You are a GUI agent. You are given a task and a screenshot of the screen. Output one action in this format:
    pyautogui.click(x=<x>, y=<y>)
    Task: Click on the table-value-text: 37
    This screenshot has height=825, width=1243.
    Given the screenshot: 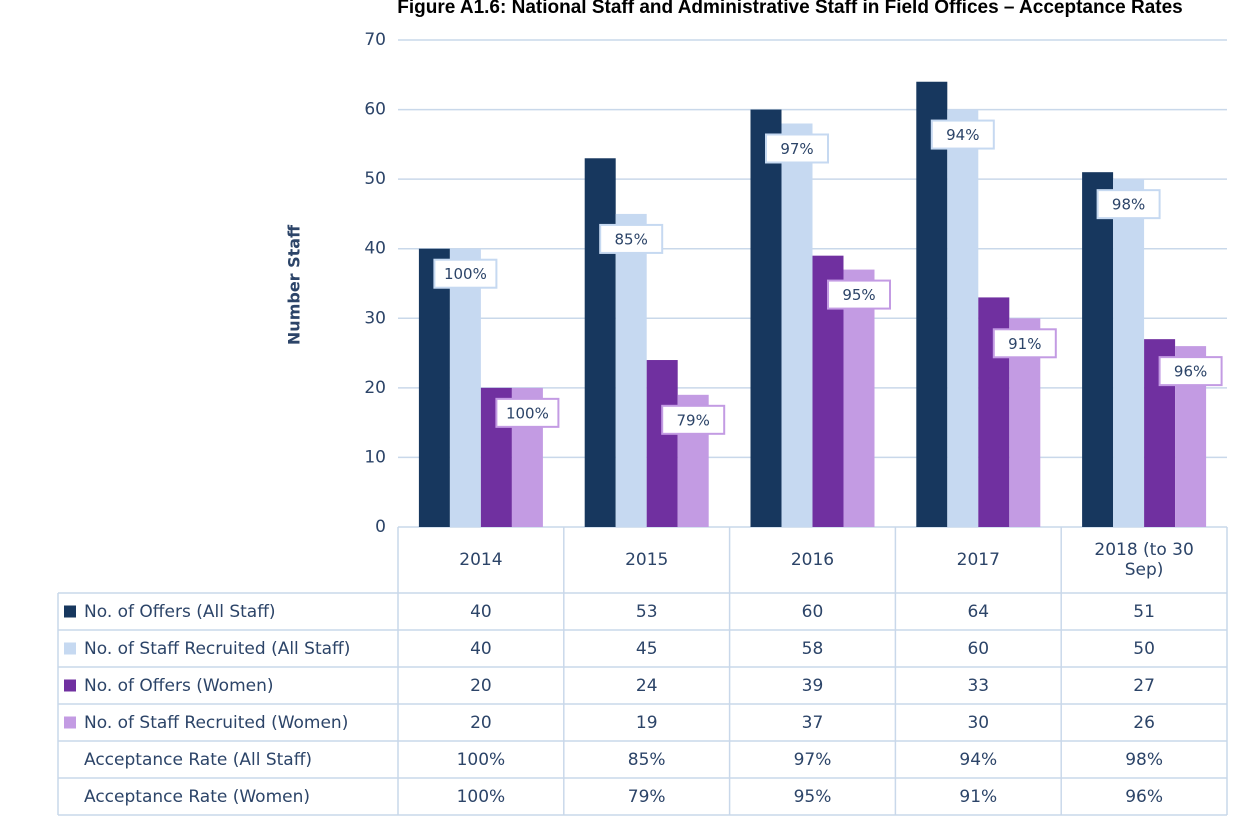 What is the action you would take?
    pyautogui.click(x=812, y=722)
    